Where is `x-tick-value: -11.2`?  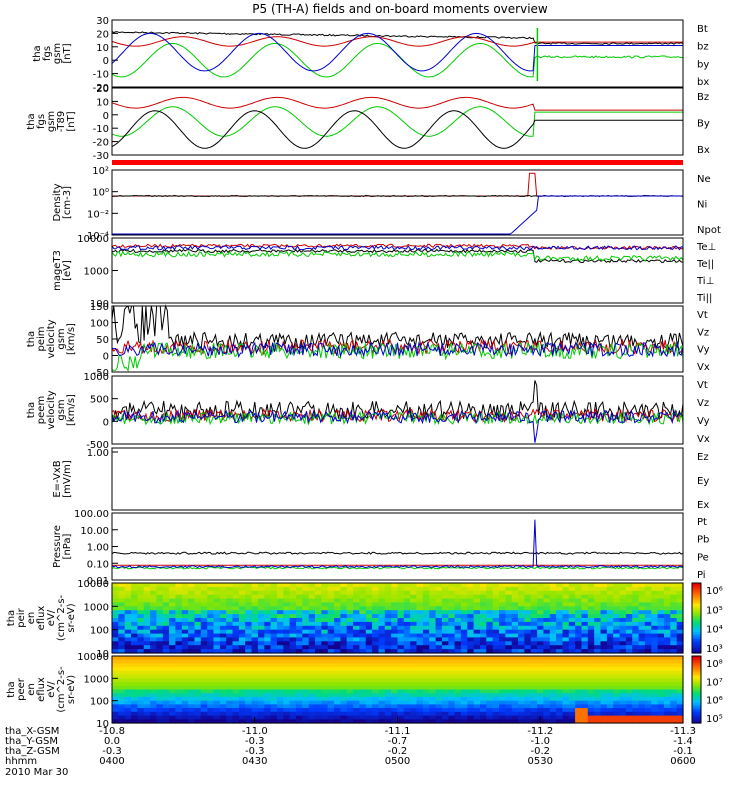
x-tick-value: -11.2 is located at coordinates (540, 731).